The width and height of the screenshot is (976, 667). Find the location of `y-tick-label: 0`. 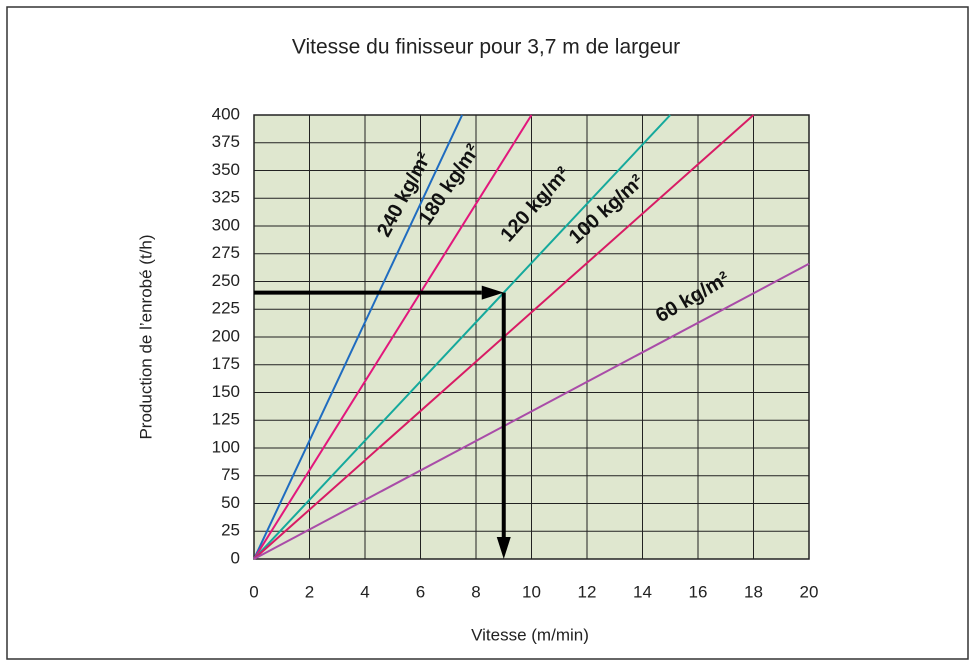

y-tick-label: 0 is located at coordinates (235, 557).